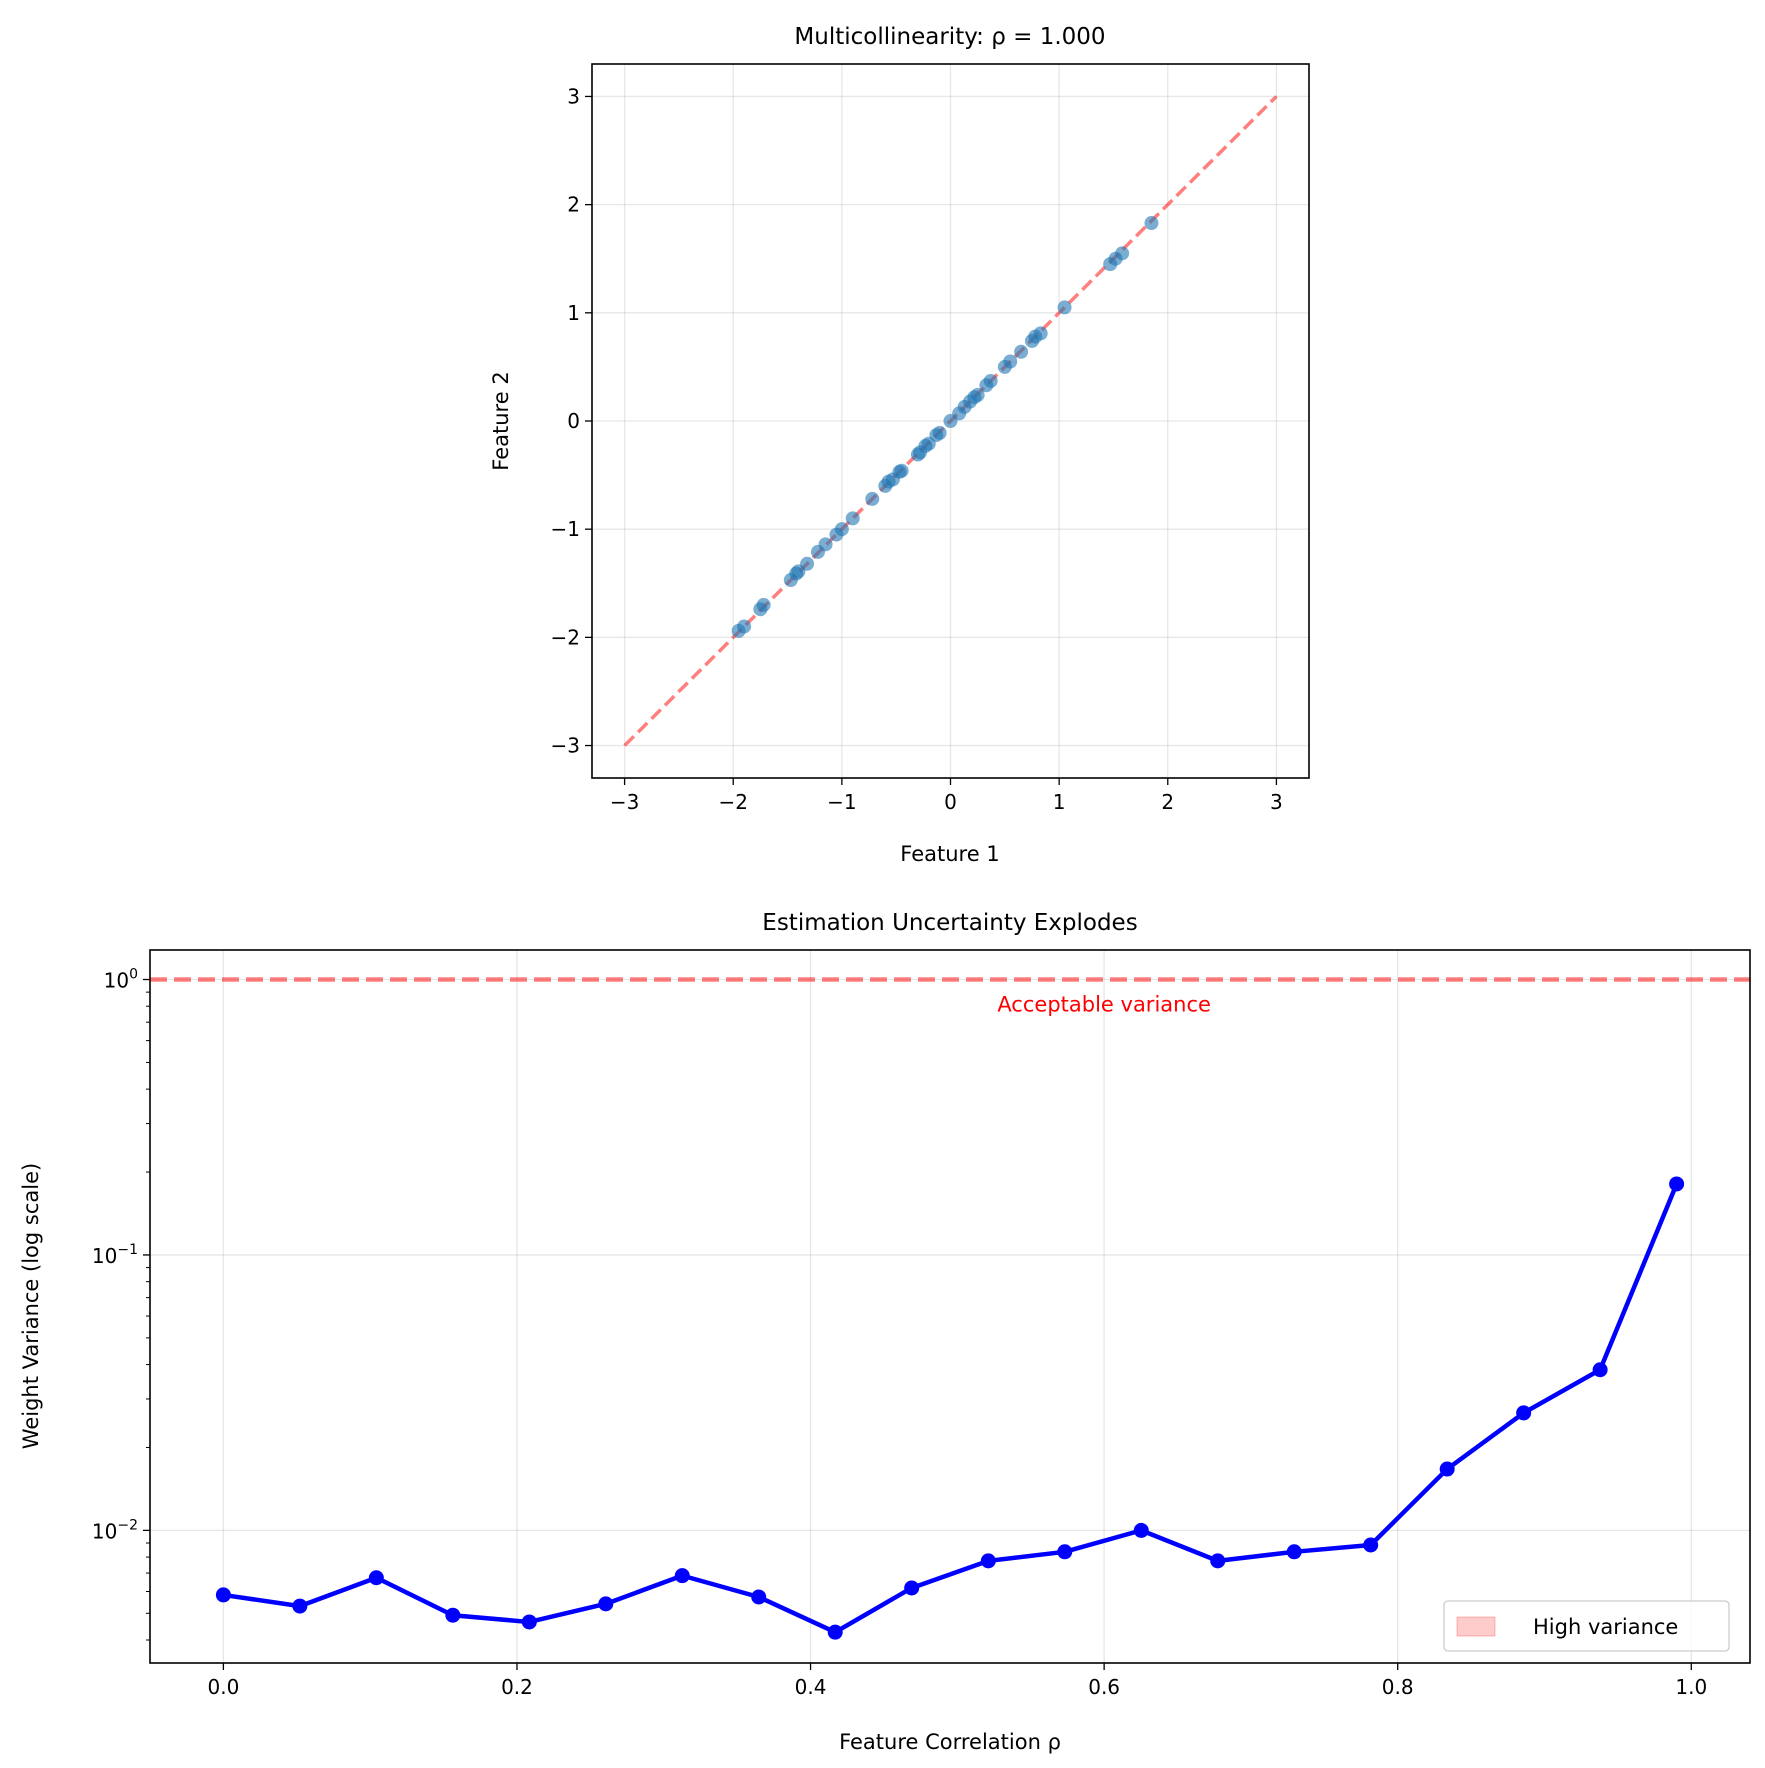  Describe the element at coordinates (1104, 1005) in the screenshot. I see `acceptable-variance-annotation: Acceptable variance` at that location.